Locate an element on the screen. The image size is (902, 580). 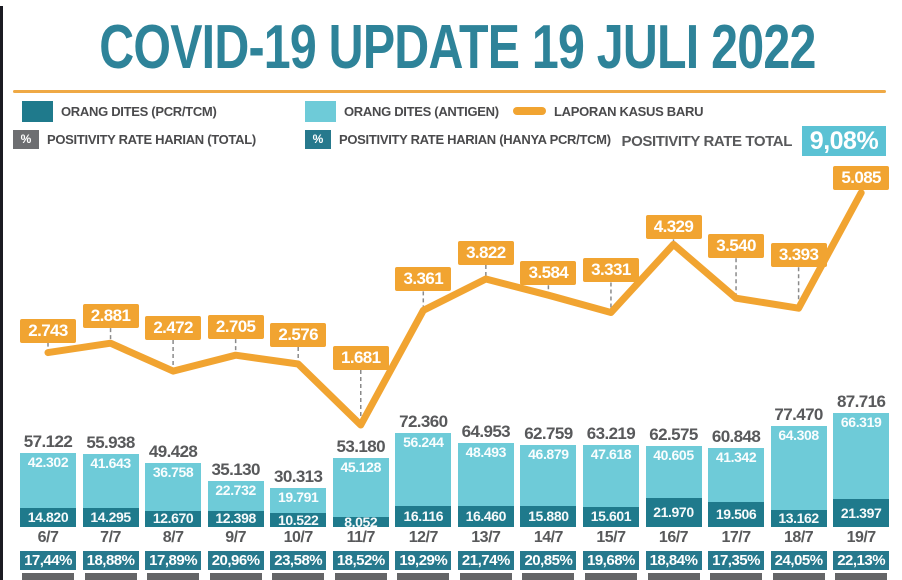
bar-antigen-label: 66.319 is located at coordinates (861, 422).